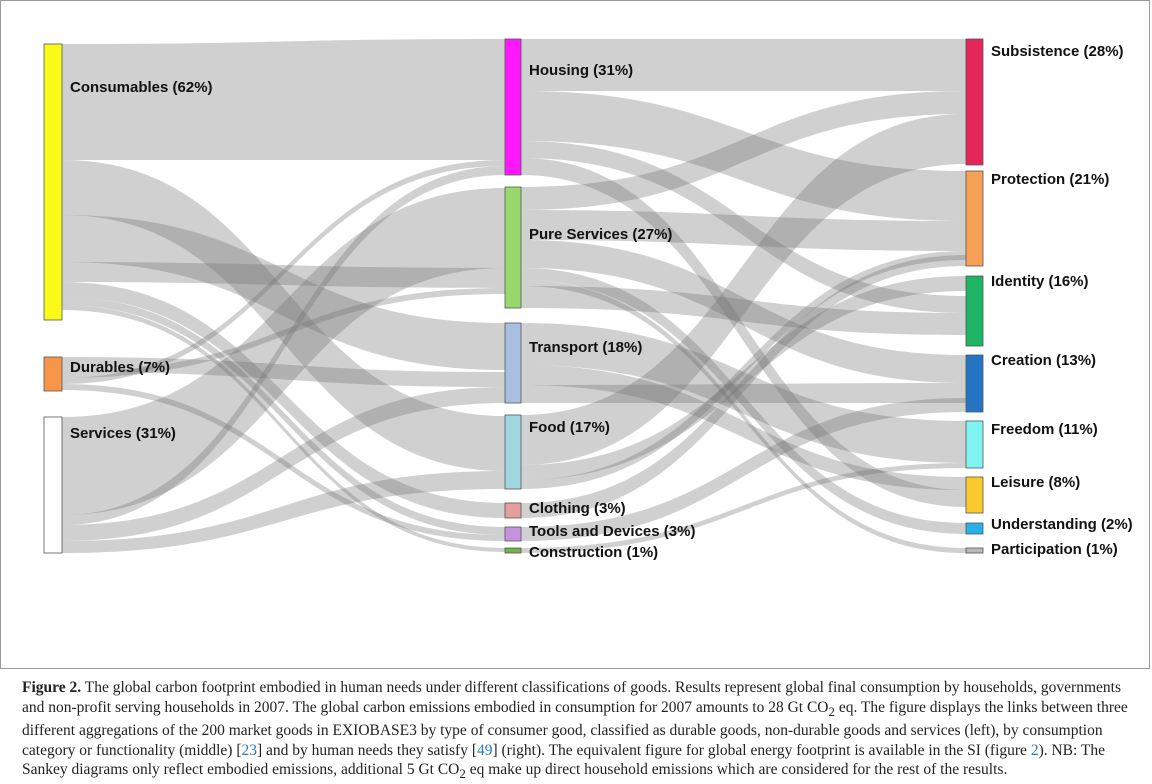 This screenshot has width=1152, height=784. I want to click on node-services, so click(53, 485).